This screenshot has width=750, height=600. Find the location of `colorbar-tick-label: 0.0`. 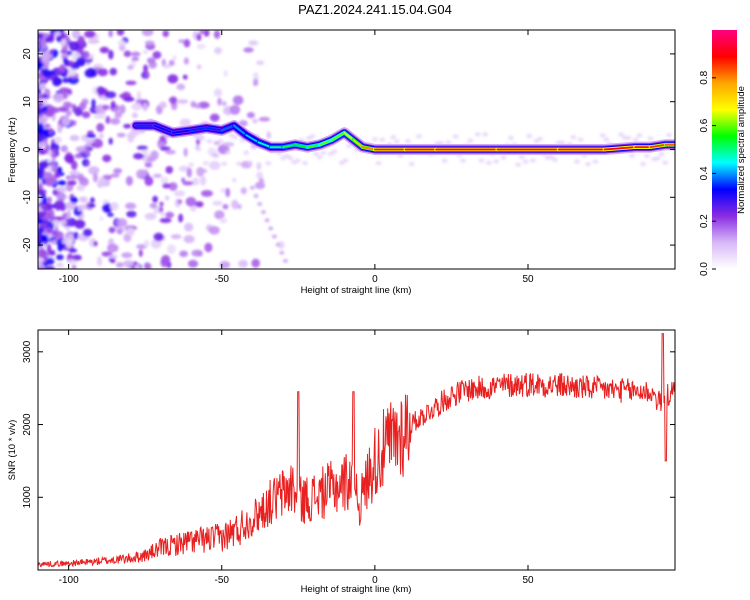

colorbar-tick-label: 0.0 is located at coordinates (704, 269).